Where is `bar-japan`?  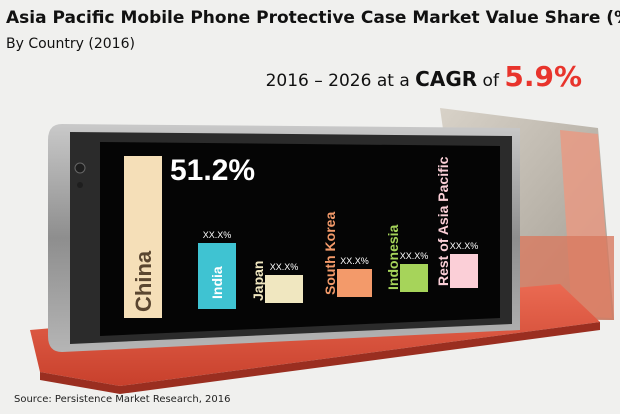 bar-japan is located at coordinates (284, 289).